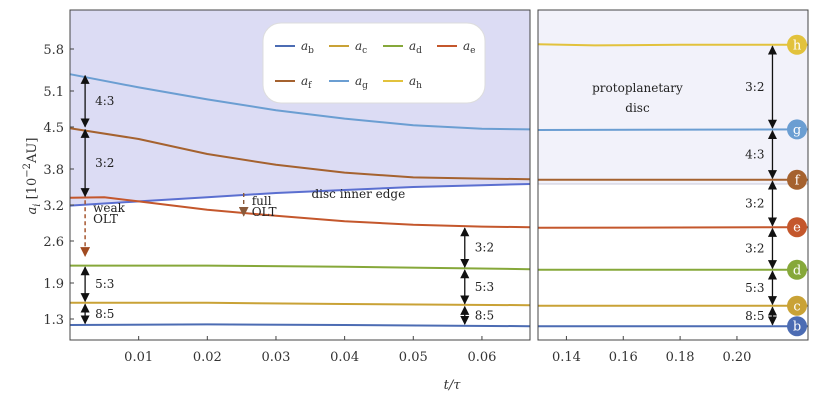 The height and width of the screenshot is (400, 829). What do you see at coordinates (361, 47) in the screenshot?
I see `legend-label-c: ac` at bounding box center [361, 47].